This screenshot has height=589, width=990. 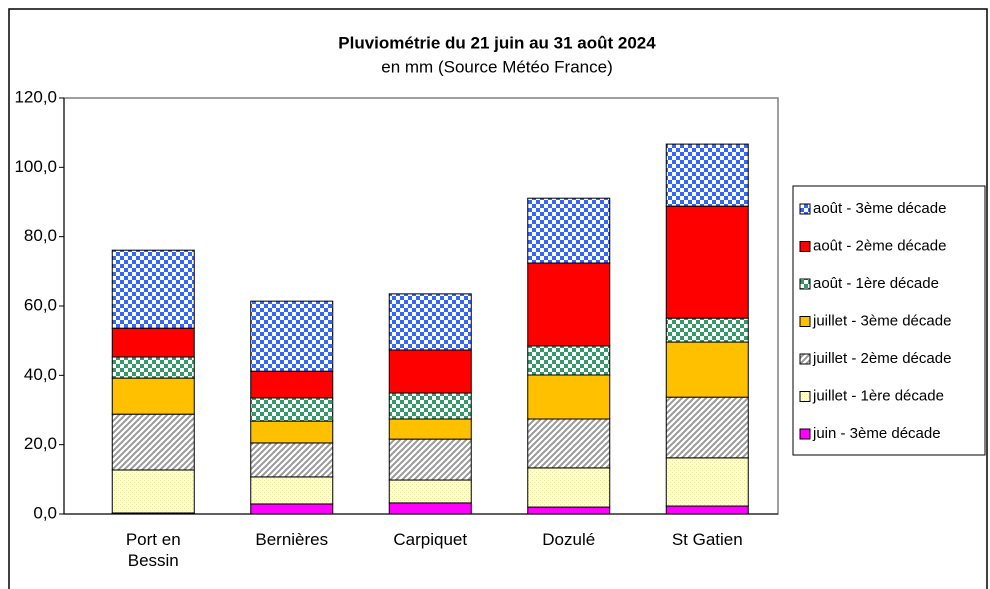 What do you see at coordinates (876, 433) in the screenshot?
I see `legend-label: juin - 3ème décade` at bounding box center [876, 433].